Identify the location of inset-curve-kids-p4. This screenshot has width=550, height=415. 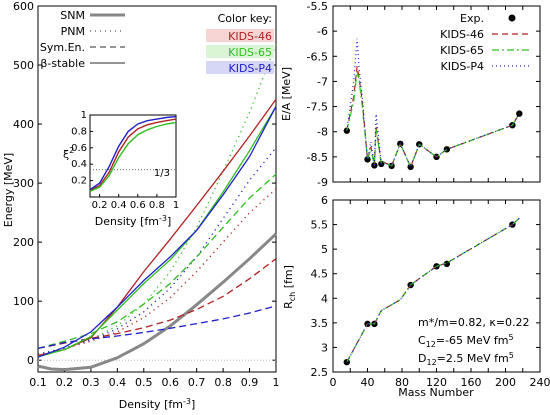
(133, 153).